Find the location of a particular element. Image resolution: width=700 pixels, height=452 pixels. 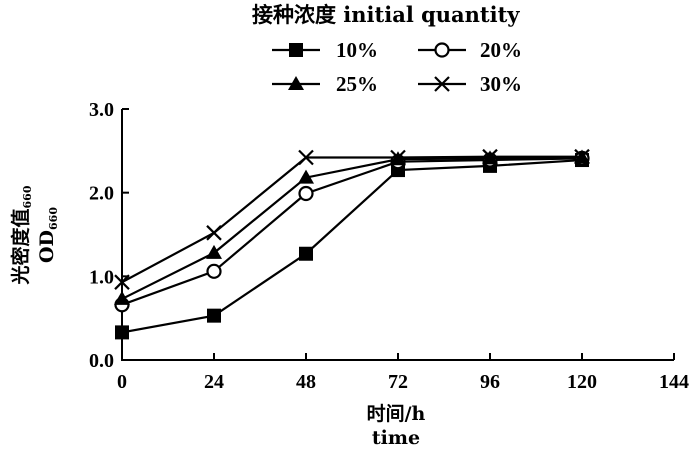

y-axis-label-group: 光密度值660 is located at coordinates (21, 235).